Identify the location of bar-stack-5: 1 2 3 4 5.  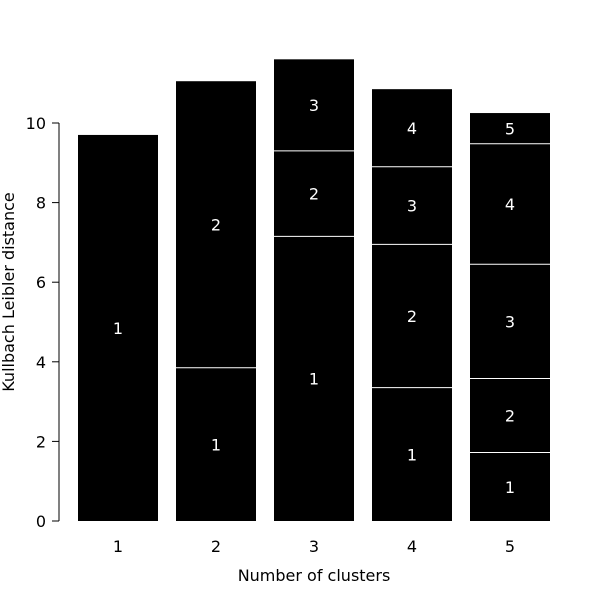
(510, 317).